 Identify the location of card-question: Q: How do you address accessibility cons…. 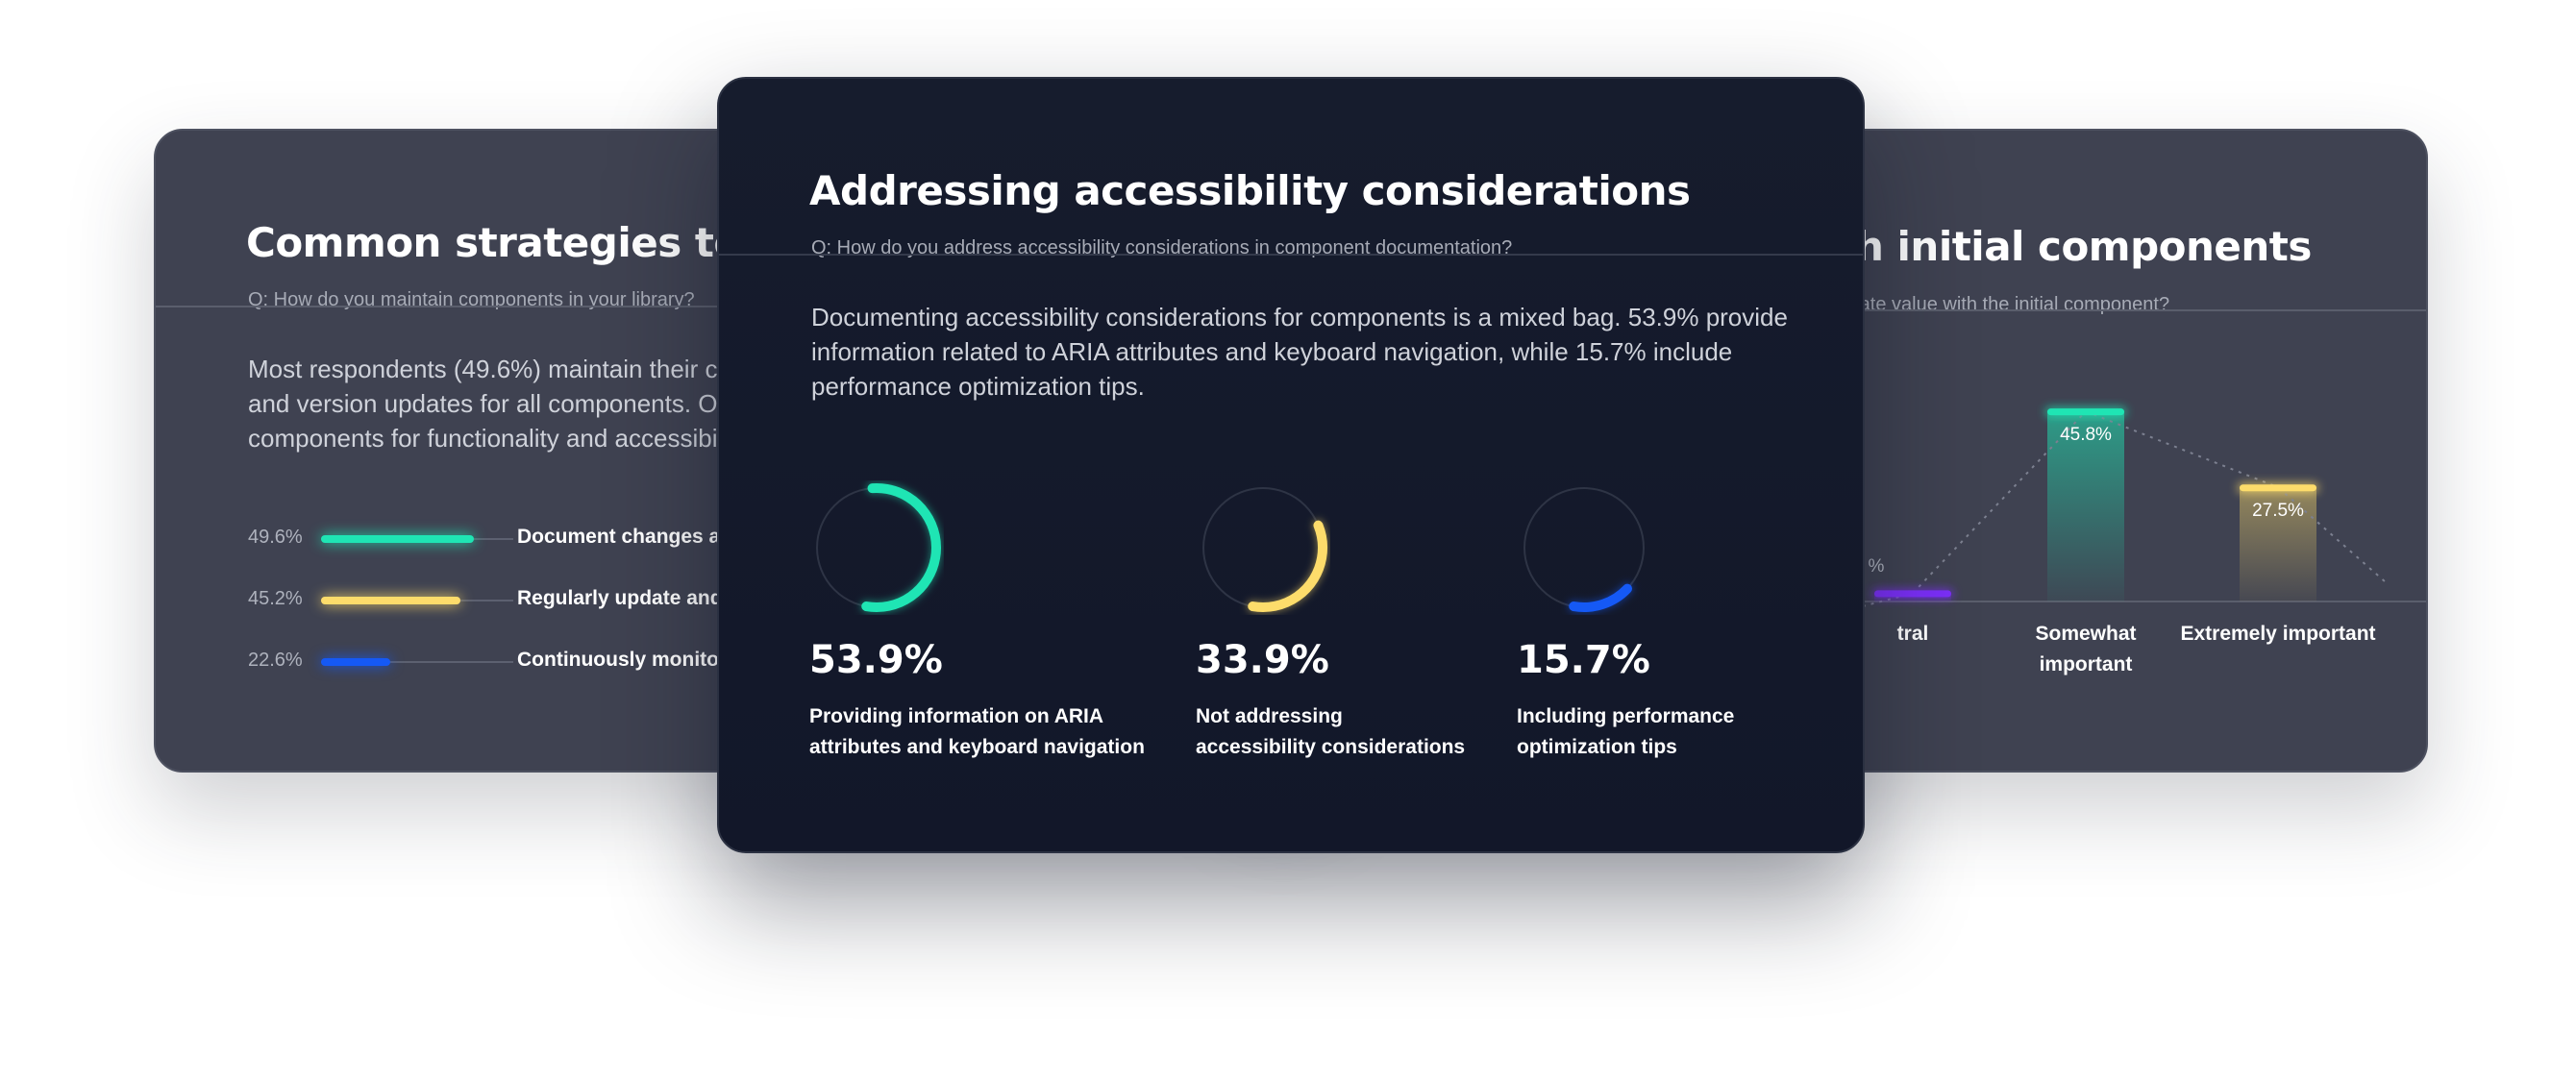
(1162, 247).